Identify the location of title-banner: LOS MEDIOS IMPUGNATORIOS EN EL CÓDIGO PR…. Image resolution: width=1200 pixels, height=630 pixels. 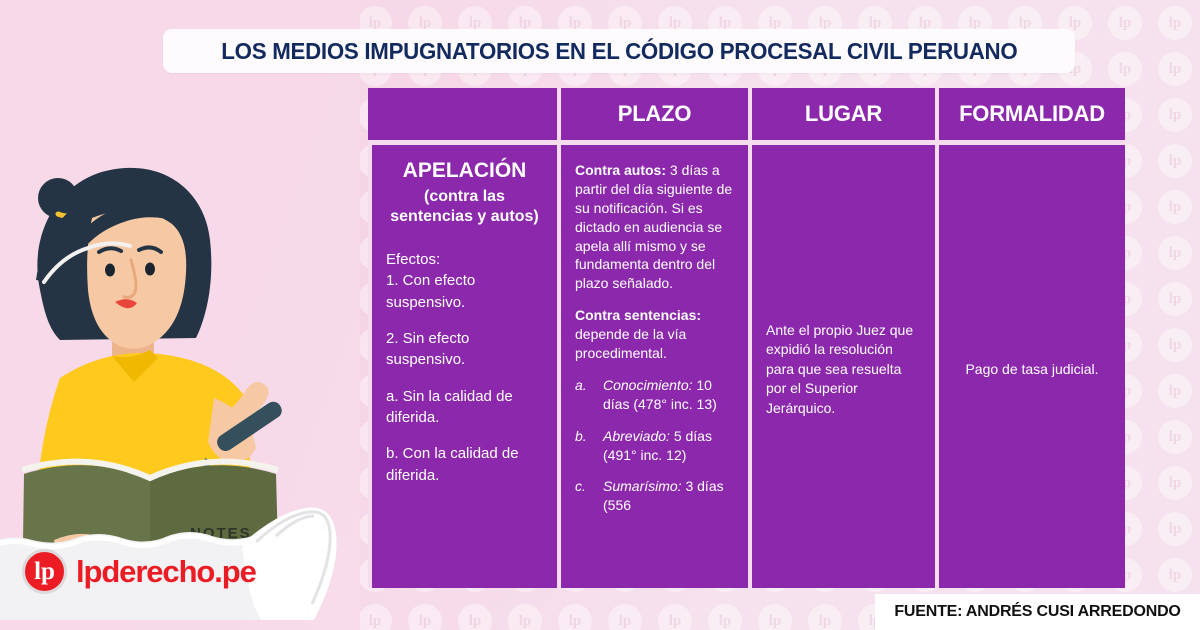
(619, 51).